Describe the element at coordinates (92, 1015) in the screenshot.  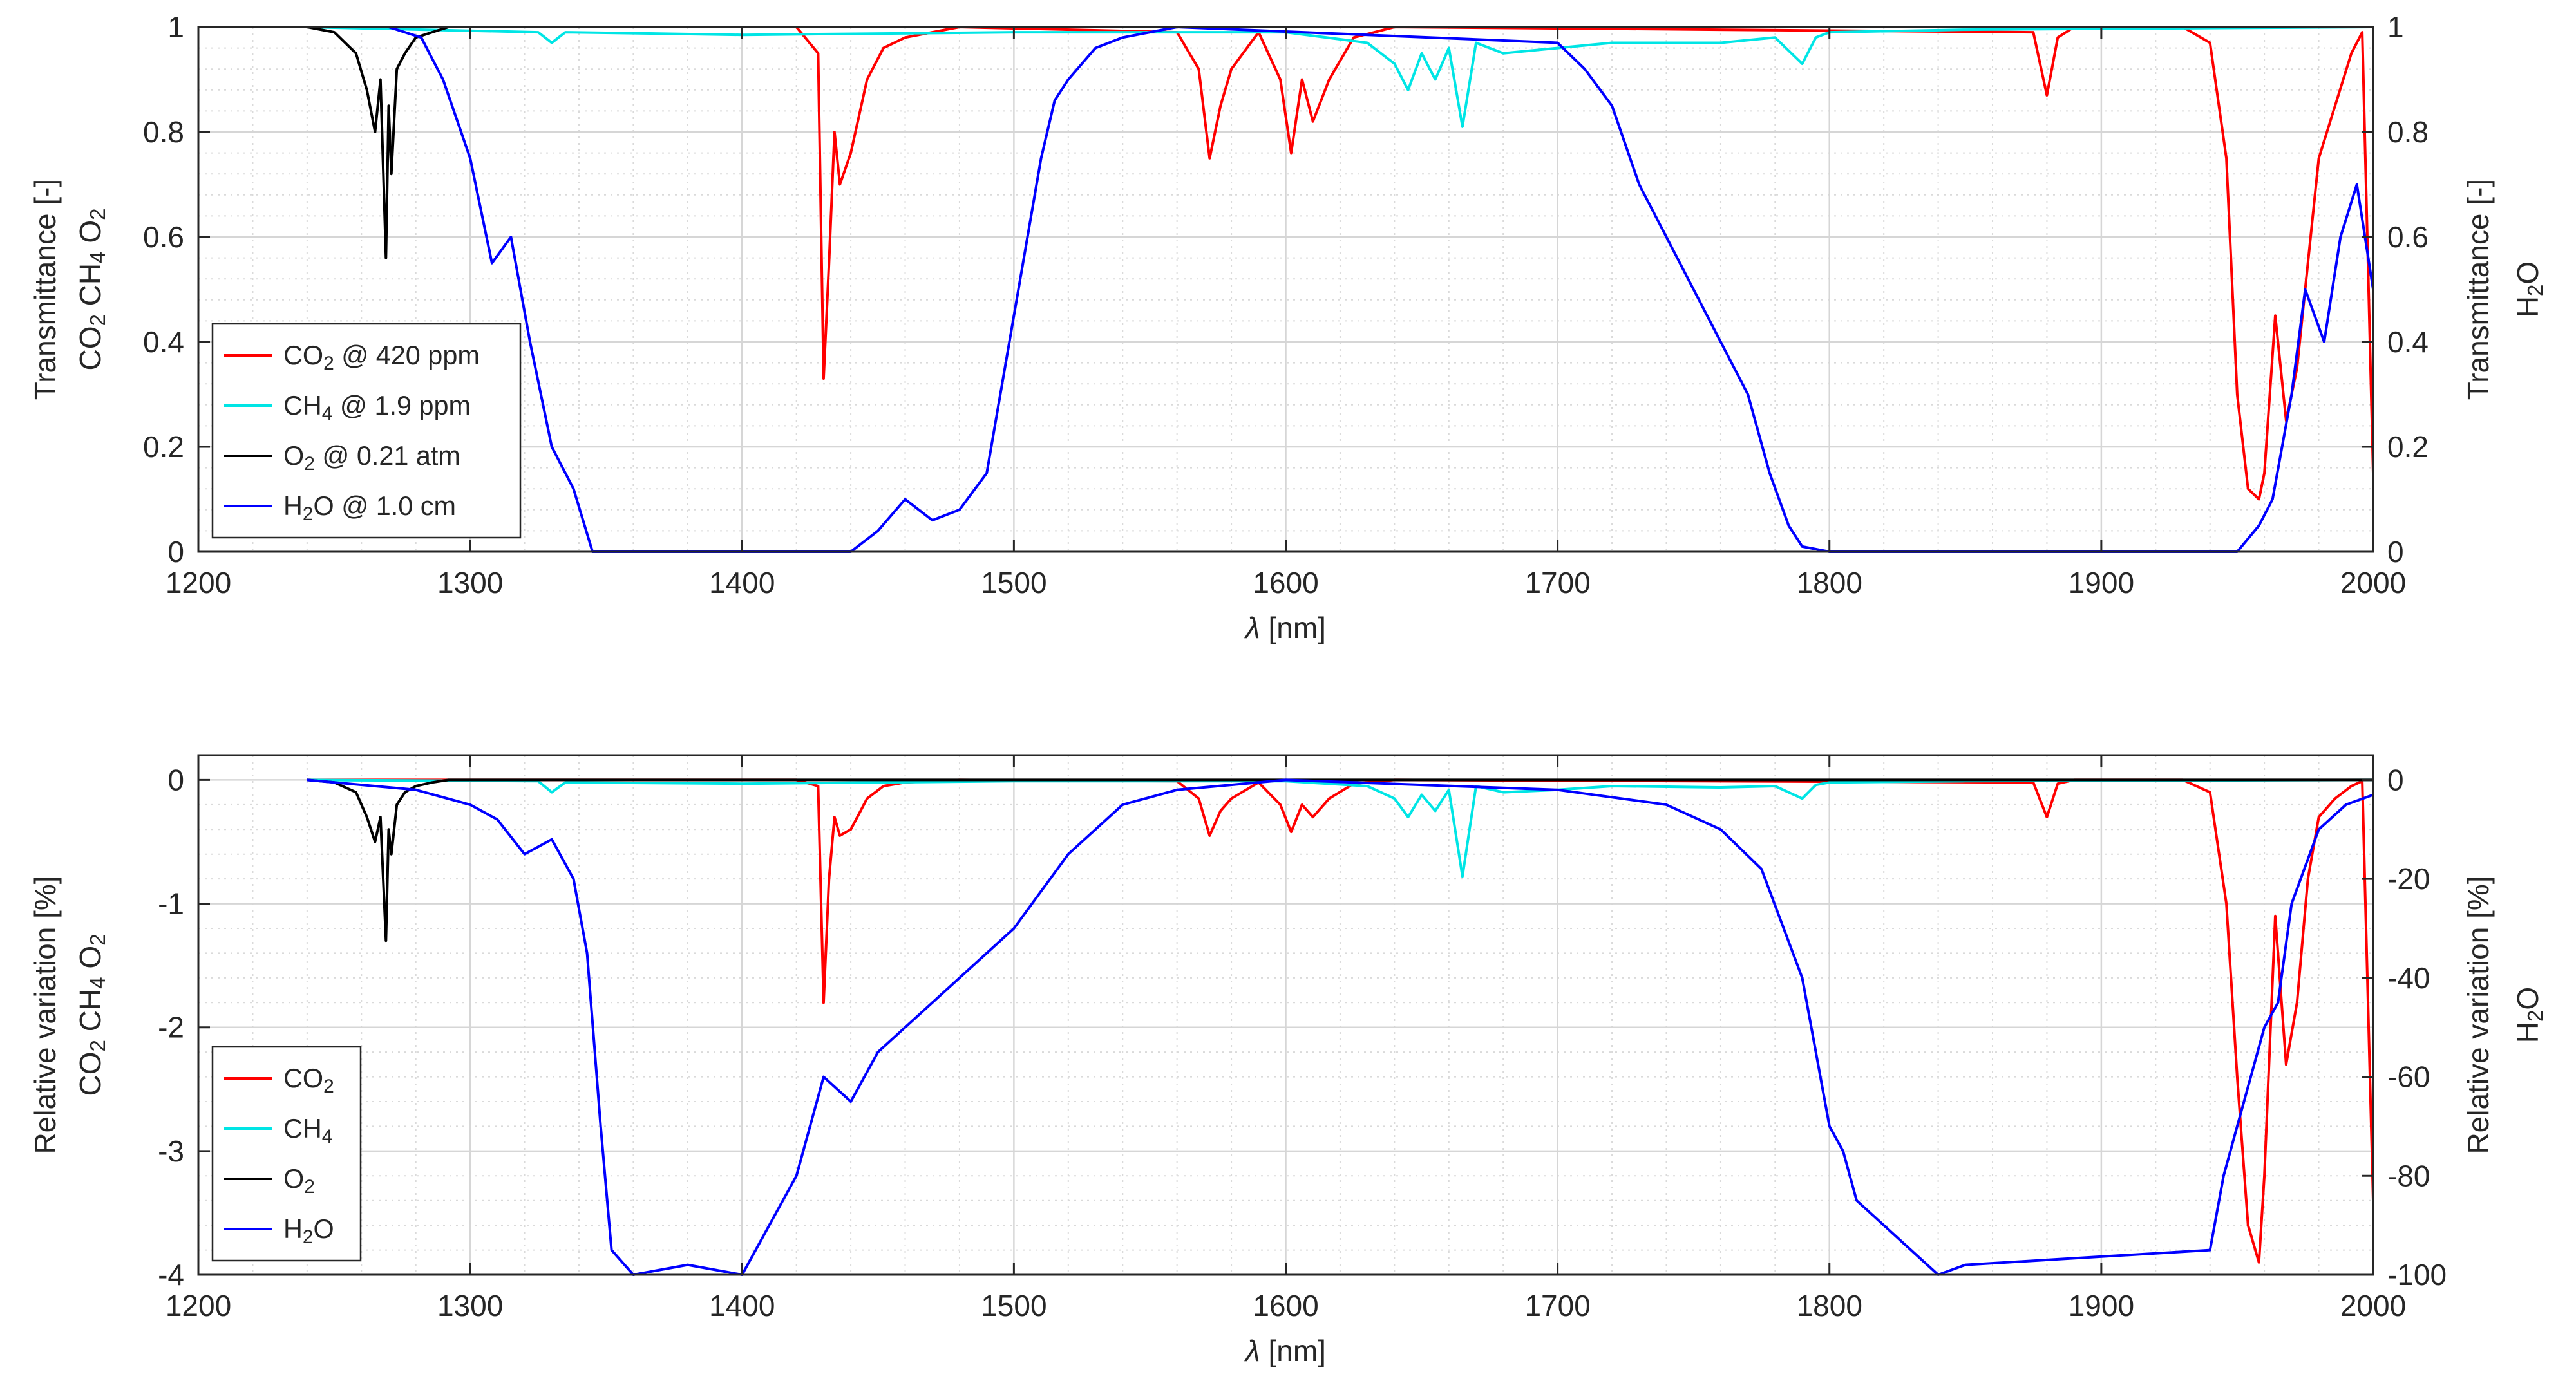
I see `bottom-y-left-species: CO2​ CH4​ O2​` at that location.